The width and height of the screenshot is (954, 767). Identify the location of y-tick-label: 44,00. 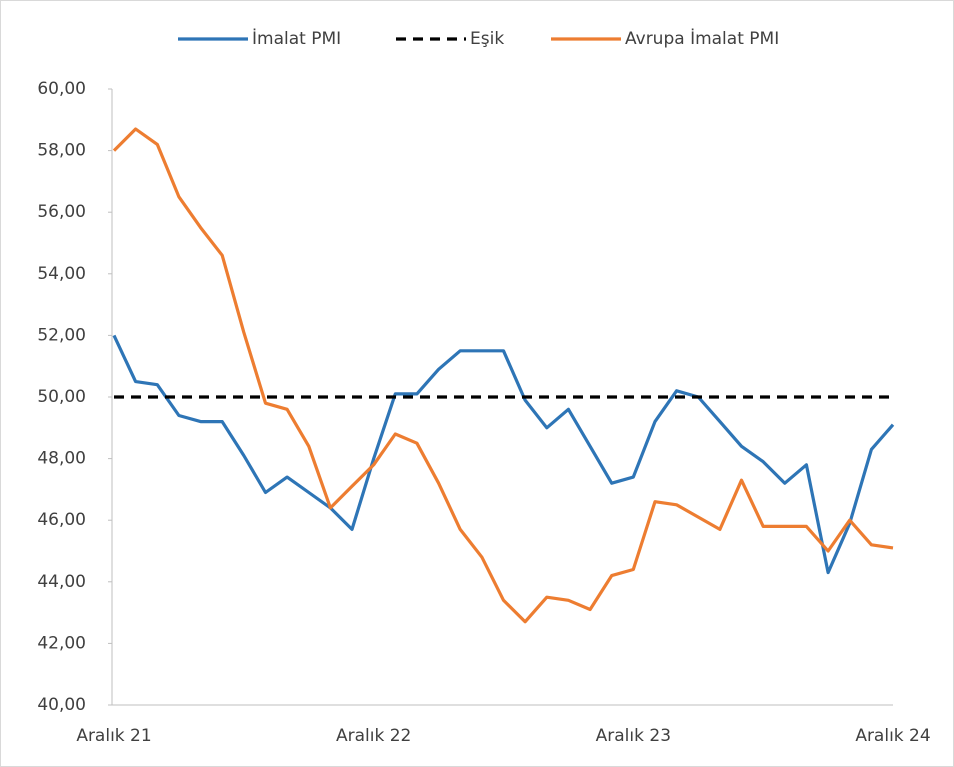
(61, 582).